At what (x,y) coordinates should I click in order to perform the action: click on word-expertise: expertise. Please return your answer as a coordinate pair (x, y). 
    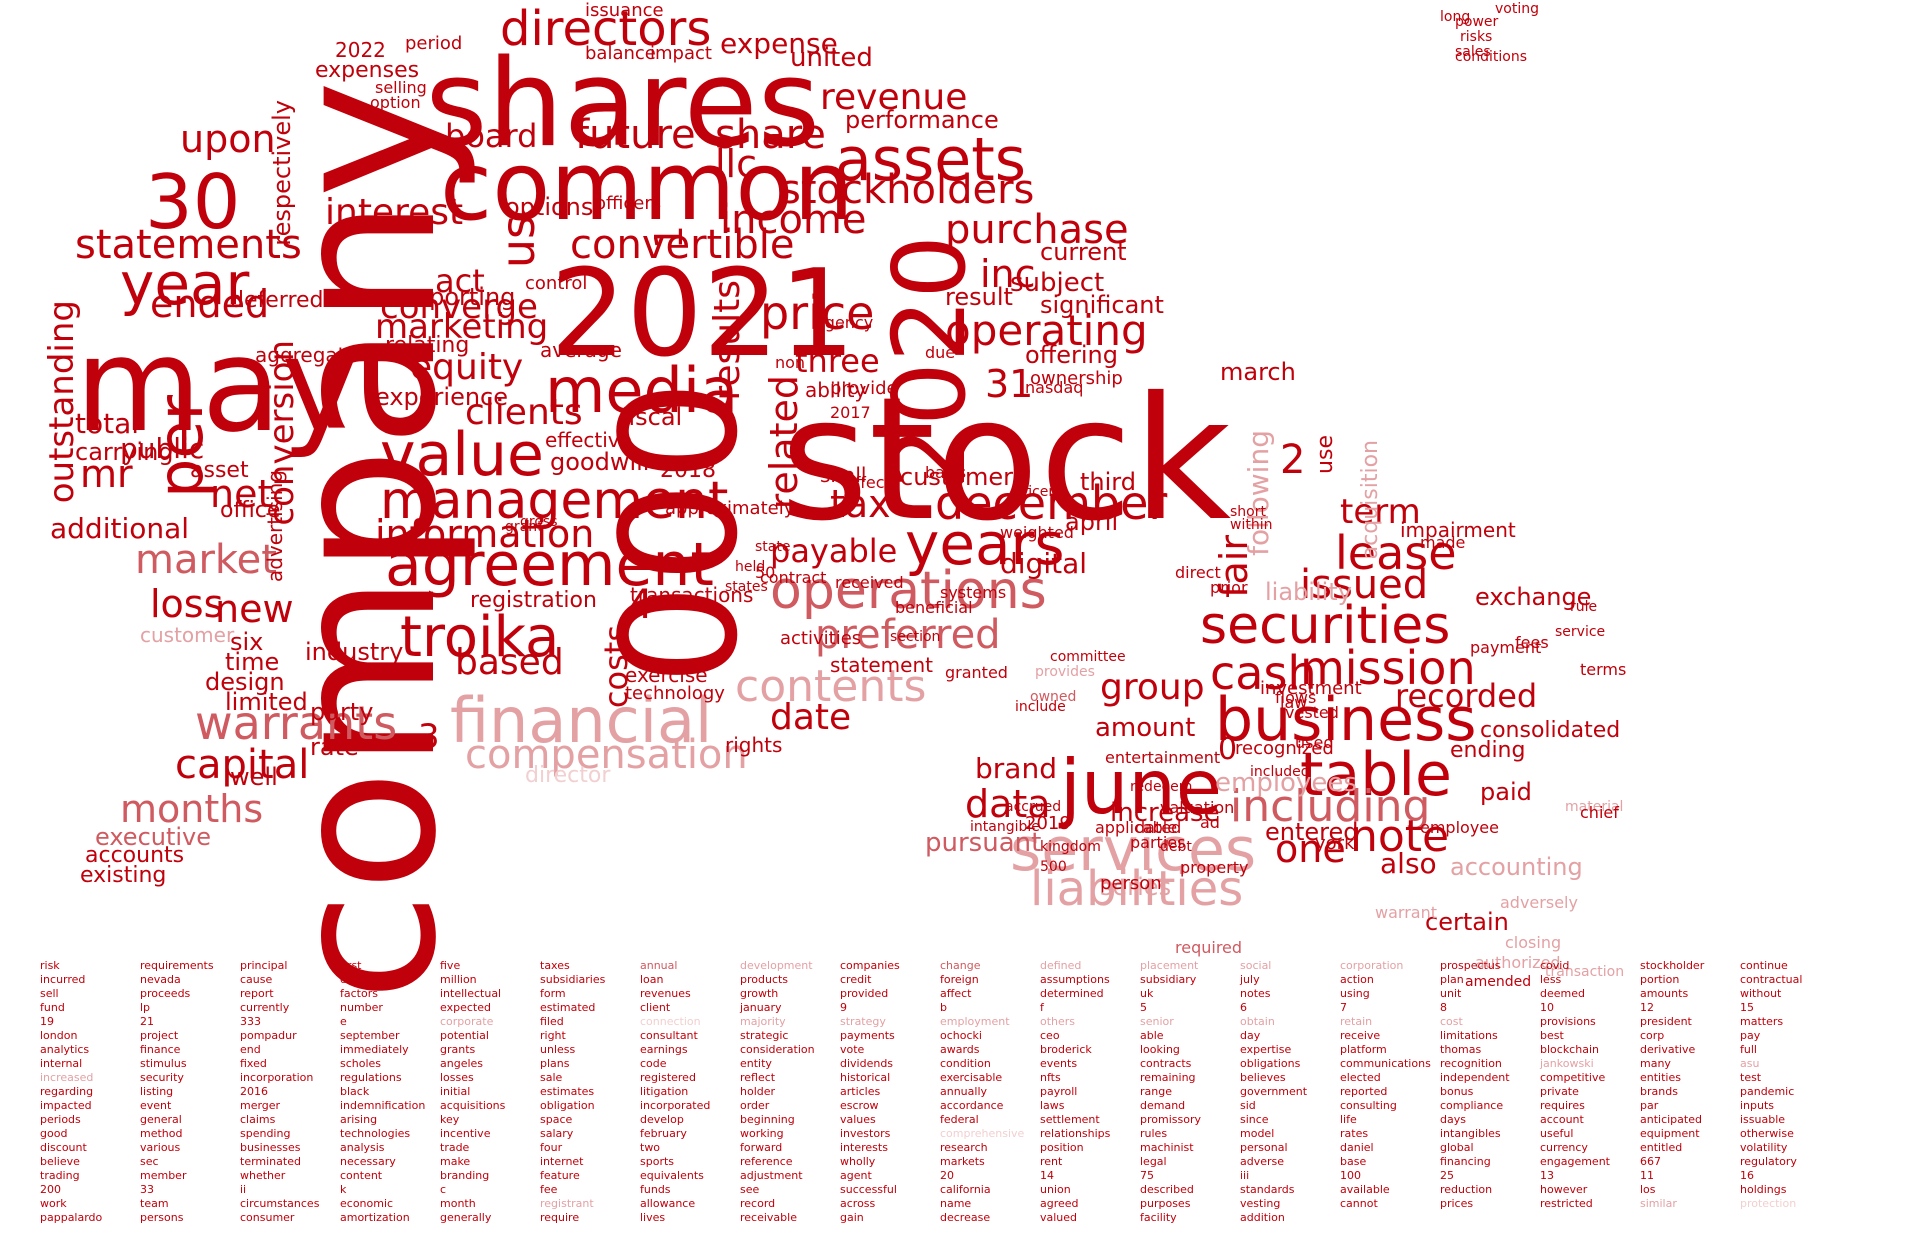
    Looking at the image, I should click on (1266, 1049).